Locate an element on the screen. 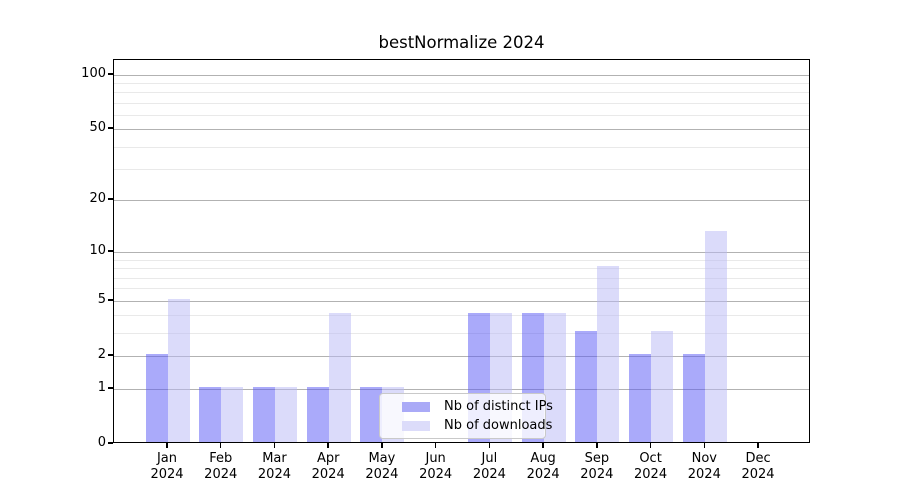 The height and width of the screenshot is (500, 900). bar-aug-downloads is located at coordinates (554, 377).